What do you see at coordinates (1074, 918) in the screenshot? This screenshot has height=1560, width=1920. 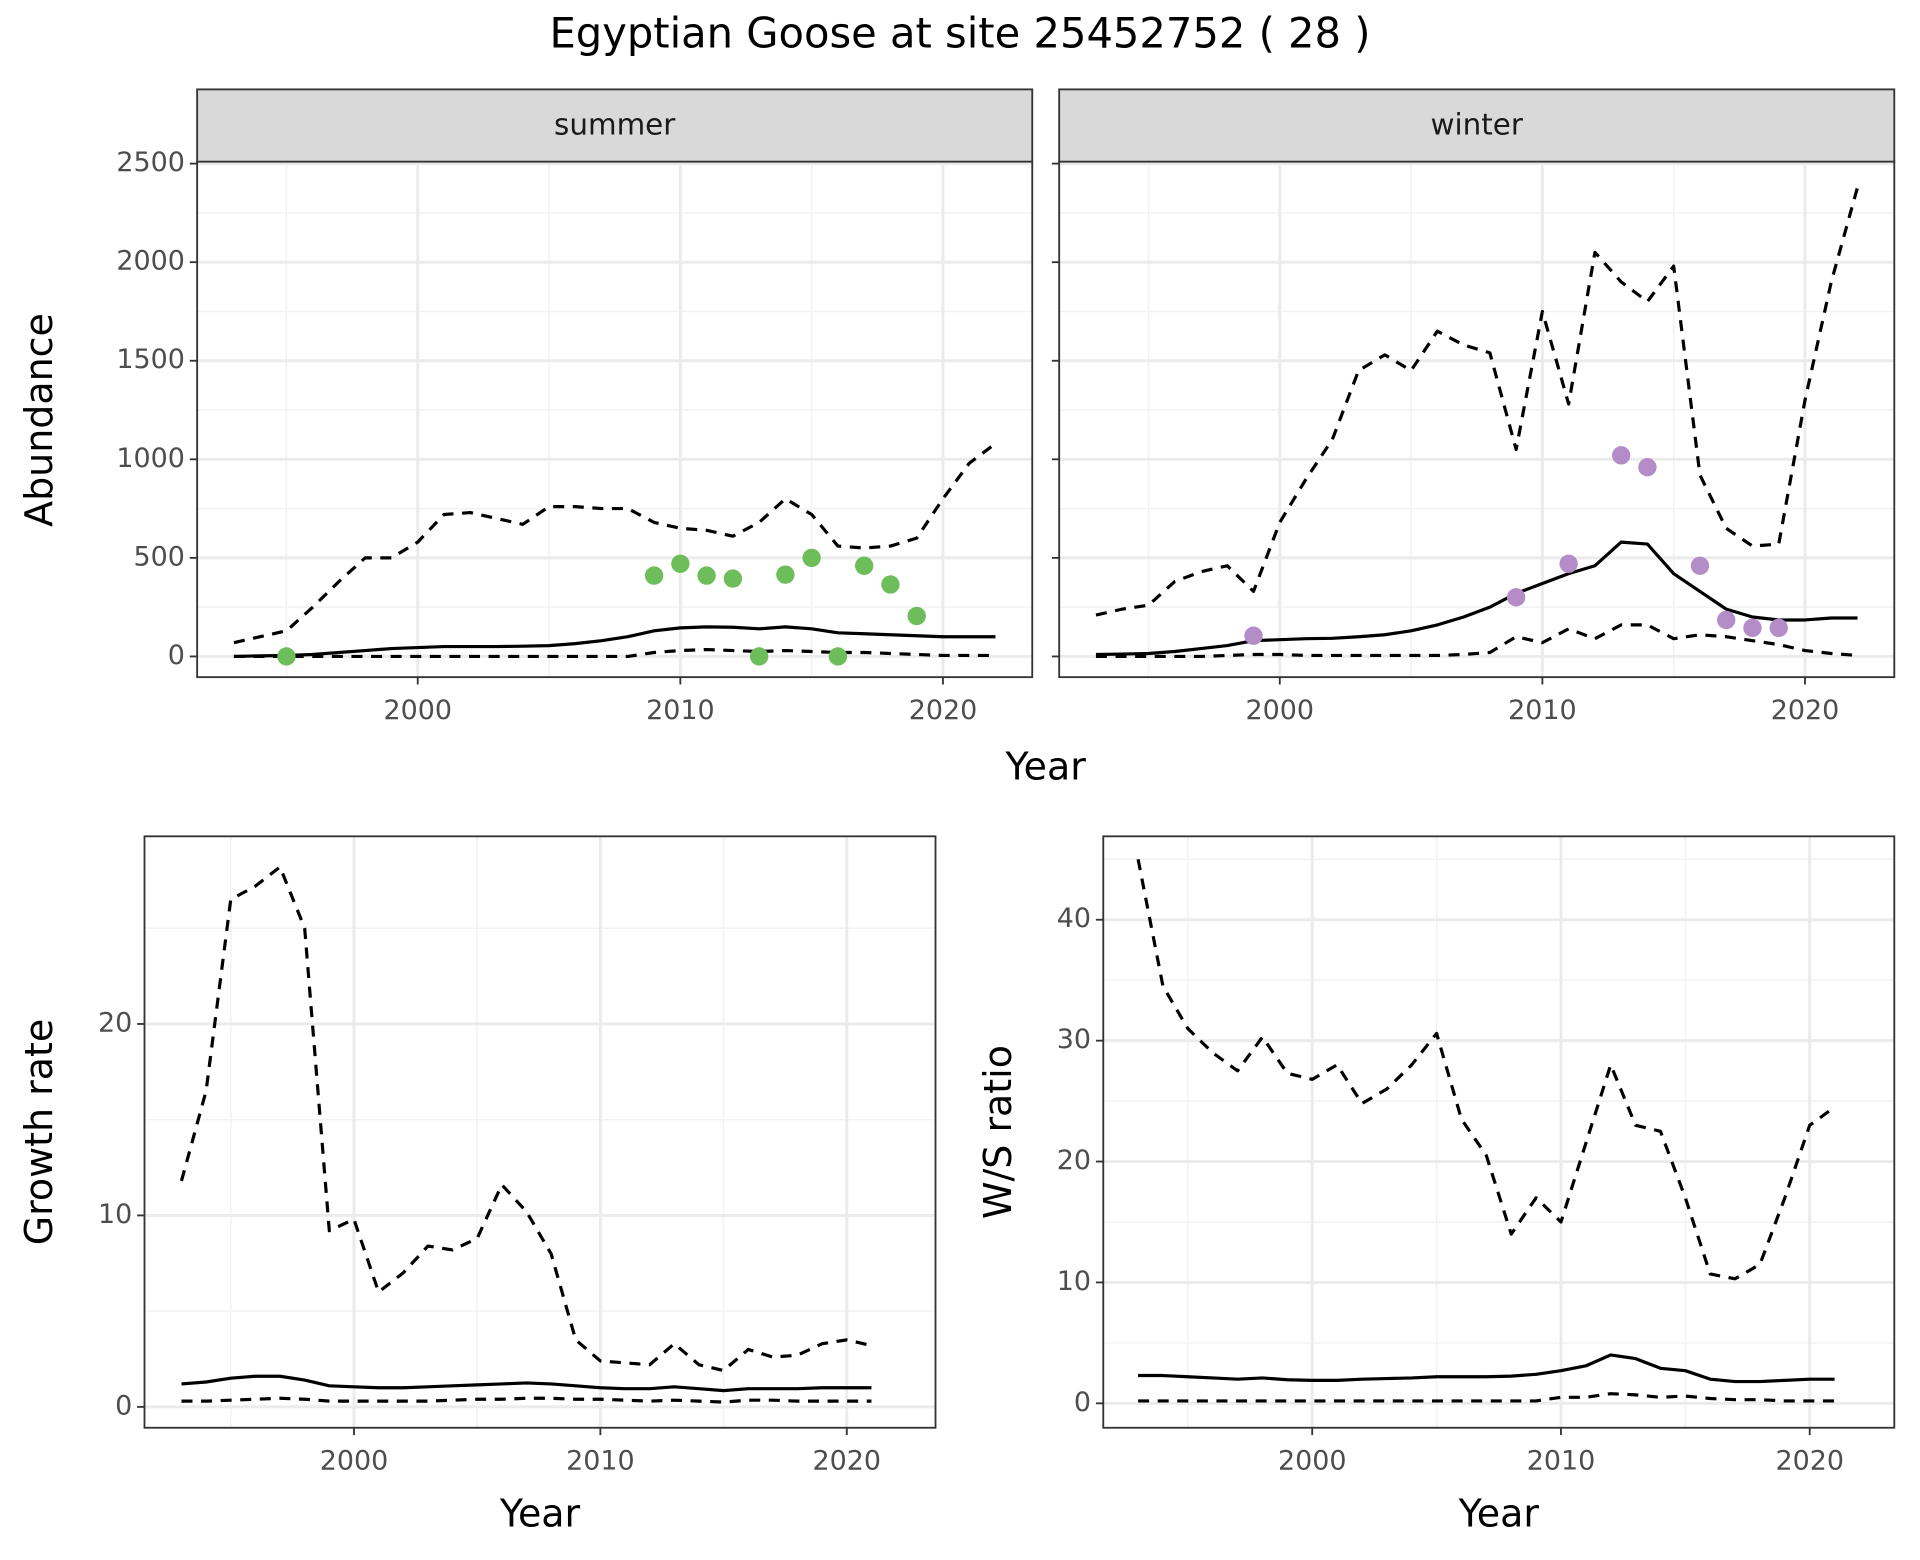 I see `y-tick-label: 40` at bounding box center [1074, 918].